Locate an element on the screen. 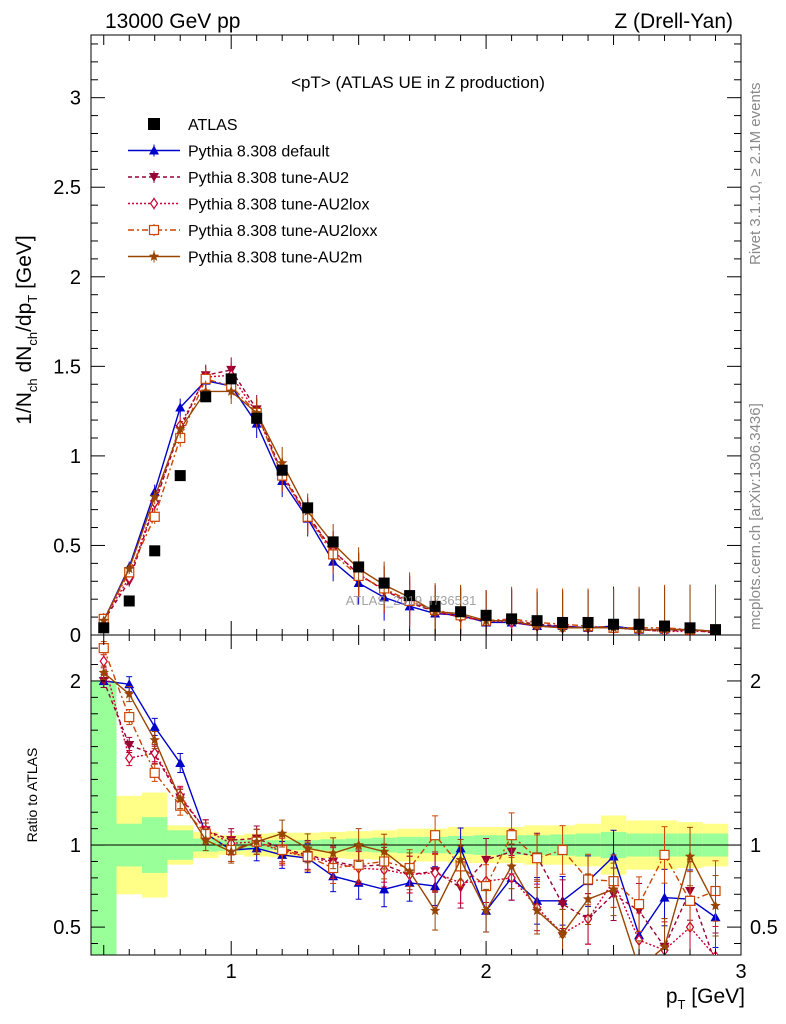  marker-square-filled is located at coordinates (154, 124).